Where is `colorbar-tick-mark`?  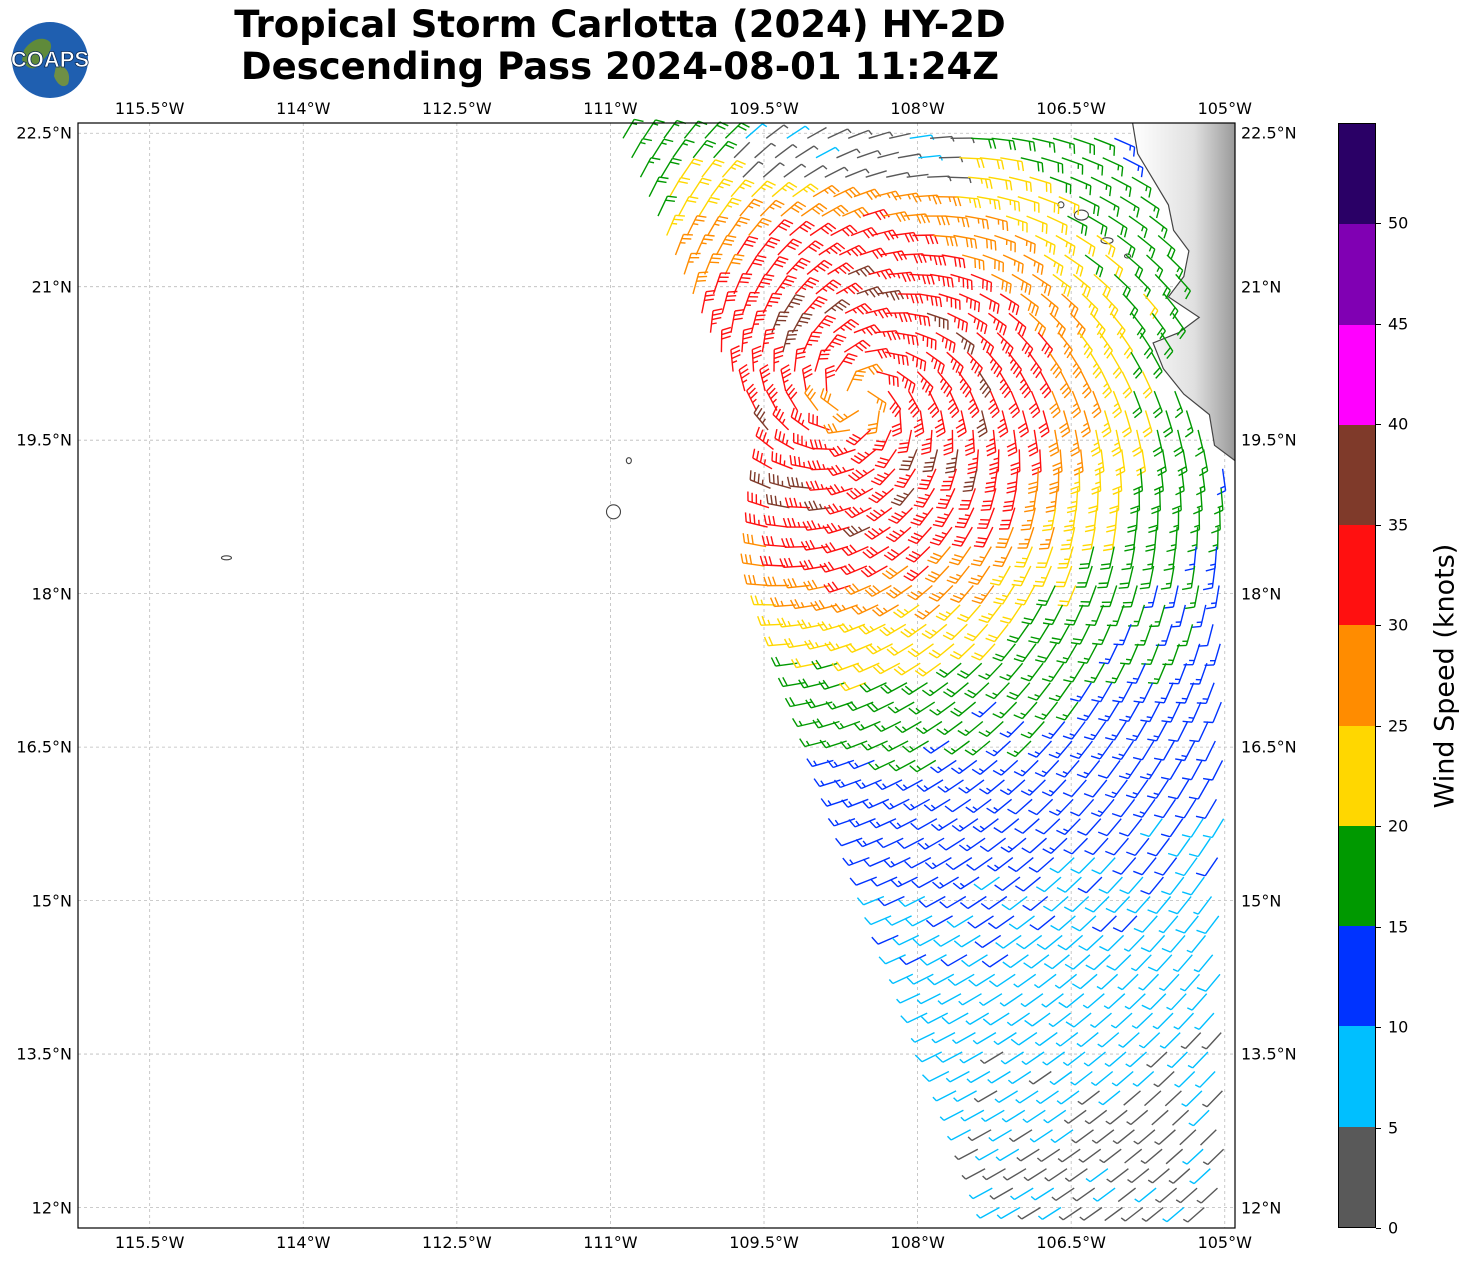
colorbar-tick-mark is located at coordinates (1378, 1228).